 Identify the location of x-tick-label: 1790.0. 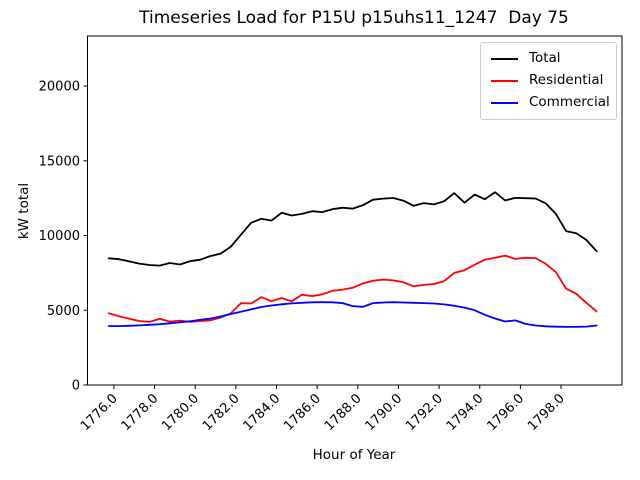
(383, 412).